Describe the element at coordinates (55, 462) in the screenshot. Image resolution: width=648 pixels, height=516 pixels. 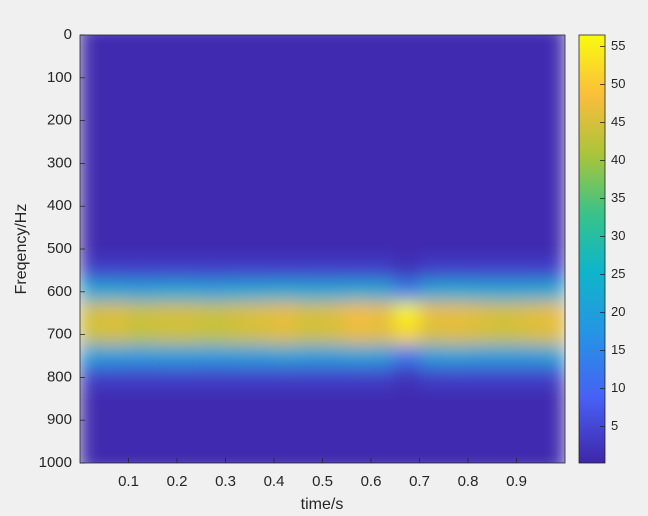
I see `y-tick-label: 1000` at that location.